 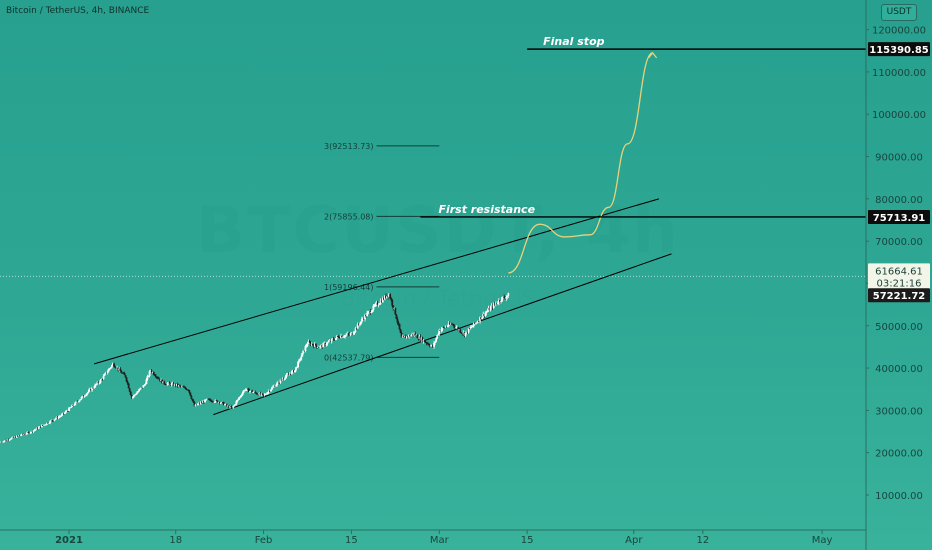 What do you see at coordinates (349, 357) in the screenshot?
I see `fib-level-label: 0(42537.79)` at bounding box center [349, 357].